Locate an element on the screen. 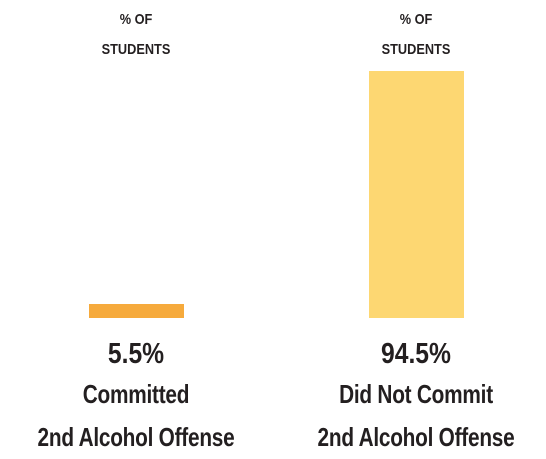 The image size is (546, 459). value-label: 94.5% is located at coordinates (416, 354).